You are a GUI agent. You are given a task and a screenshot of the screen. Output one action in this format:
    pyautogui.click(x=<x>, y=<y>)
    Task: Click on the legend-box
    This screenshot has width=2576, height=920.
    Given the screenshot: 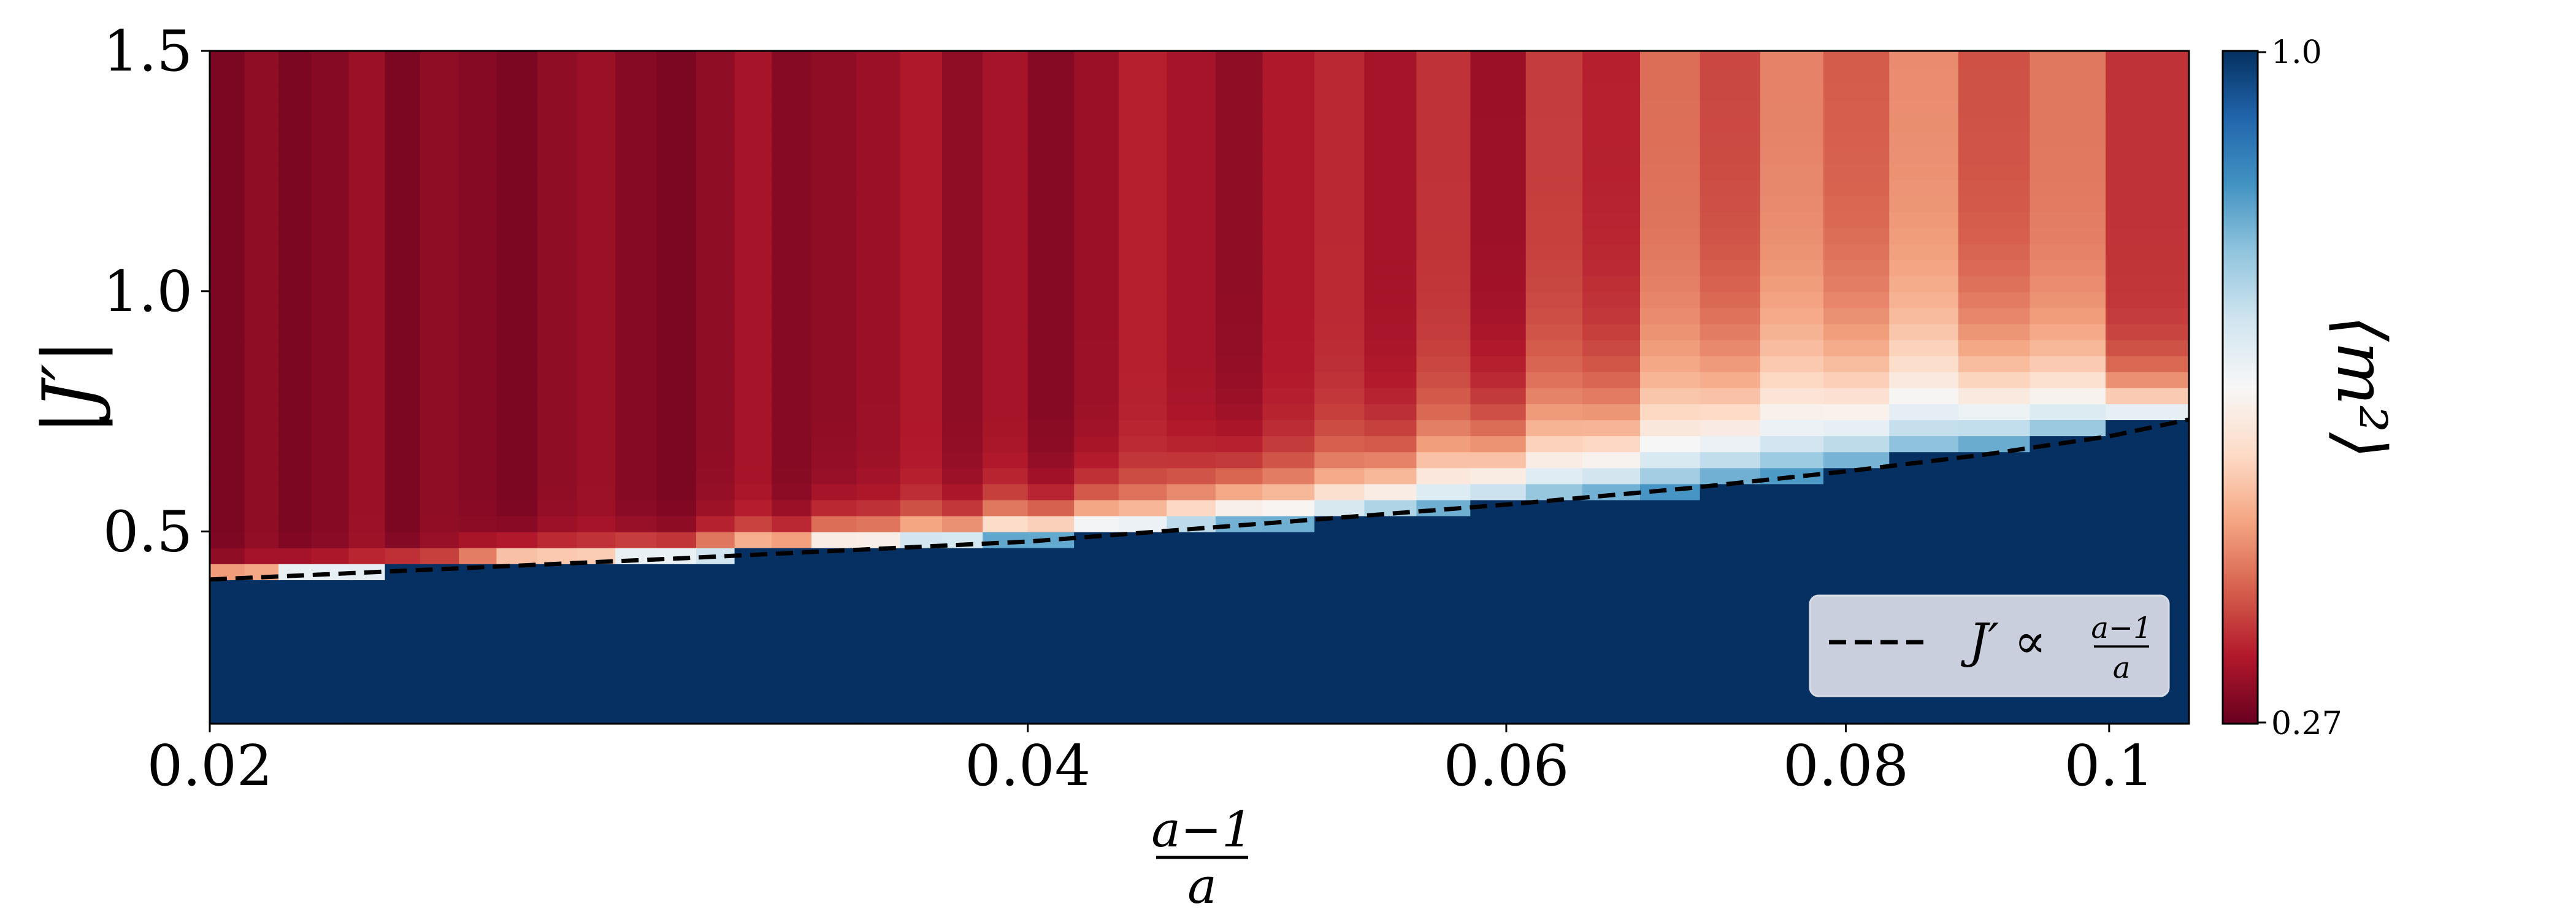 What is the action you would take?
    pyautogui.click(x=1989, y=645)
    